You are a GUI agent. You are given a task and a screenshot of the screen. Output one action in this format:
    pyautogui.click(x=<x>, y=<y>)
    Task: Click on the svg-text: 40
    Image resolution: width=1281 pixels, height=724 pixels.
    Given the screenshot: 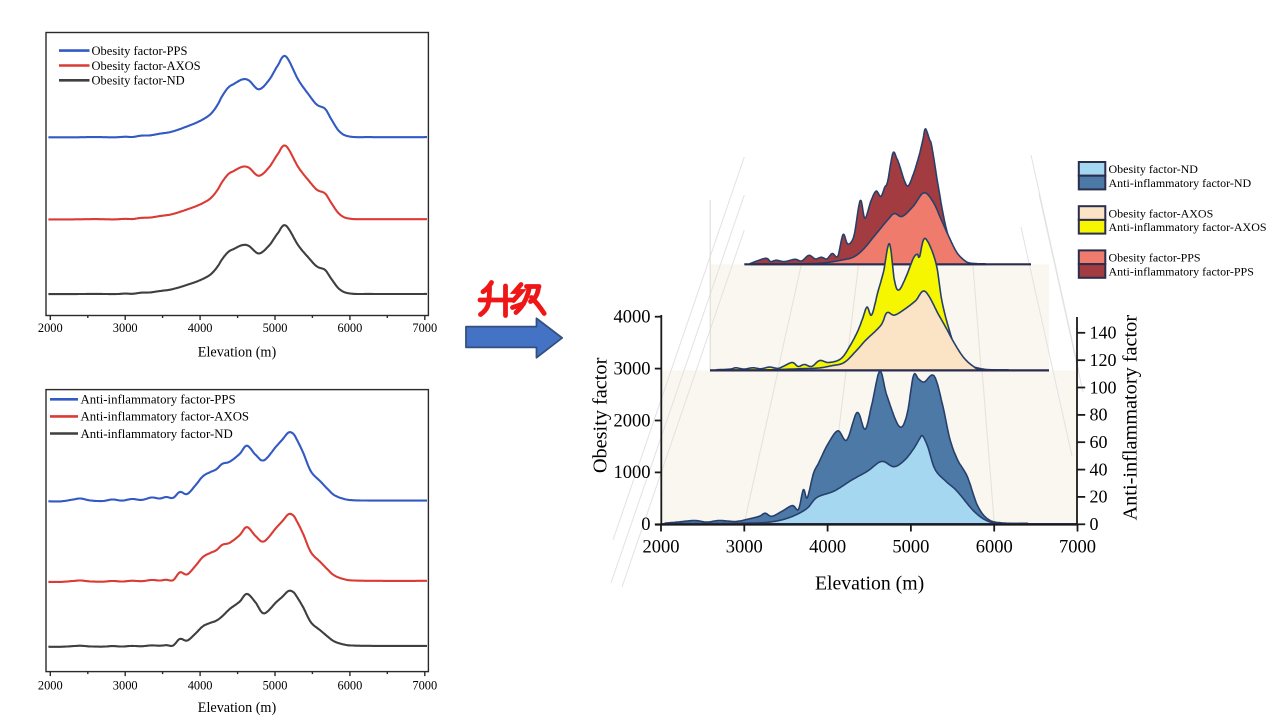 What is the action you would take?
    pyautogui.click(x=1099, y=469)
    